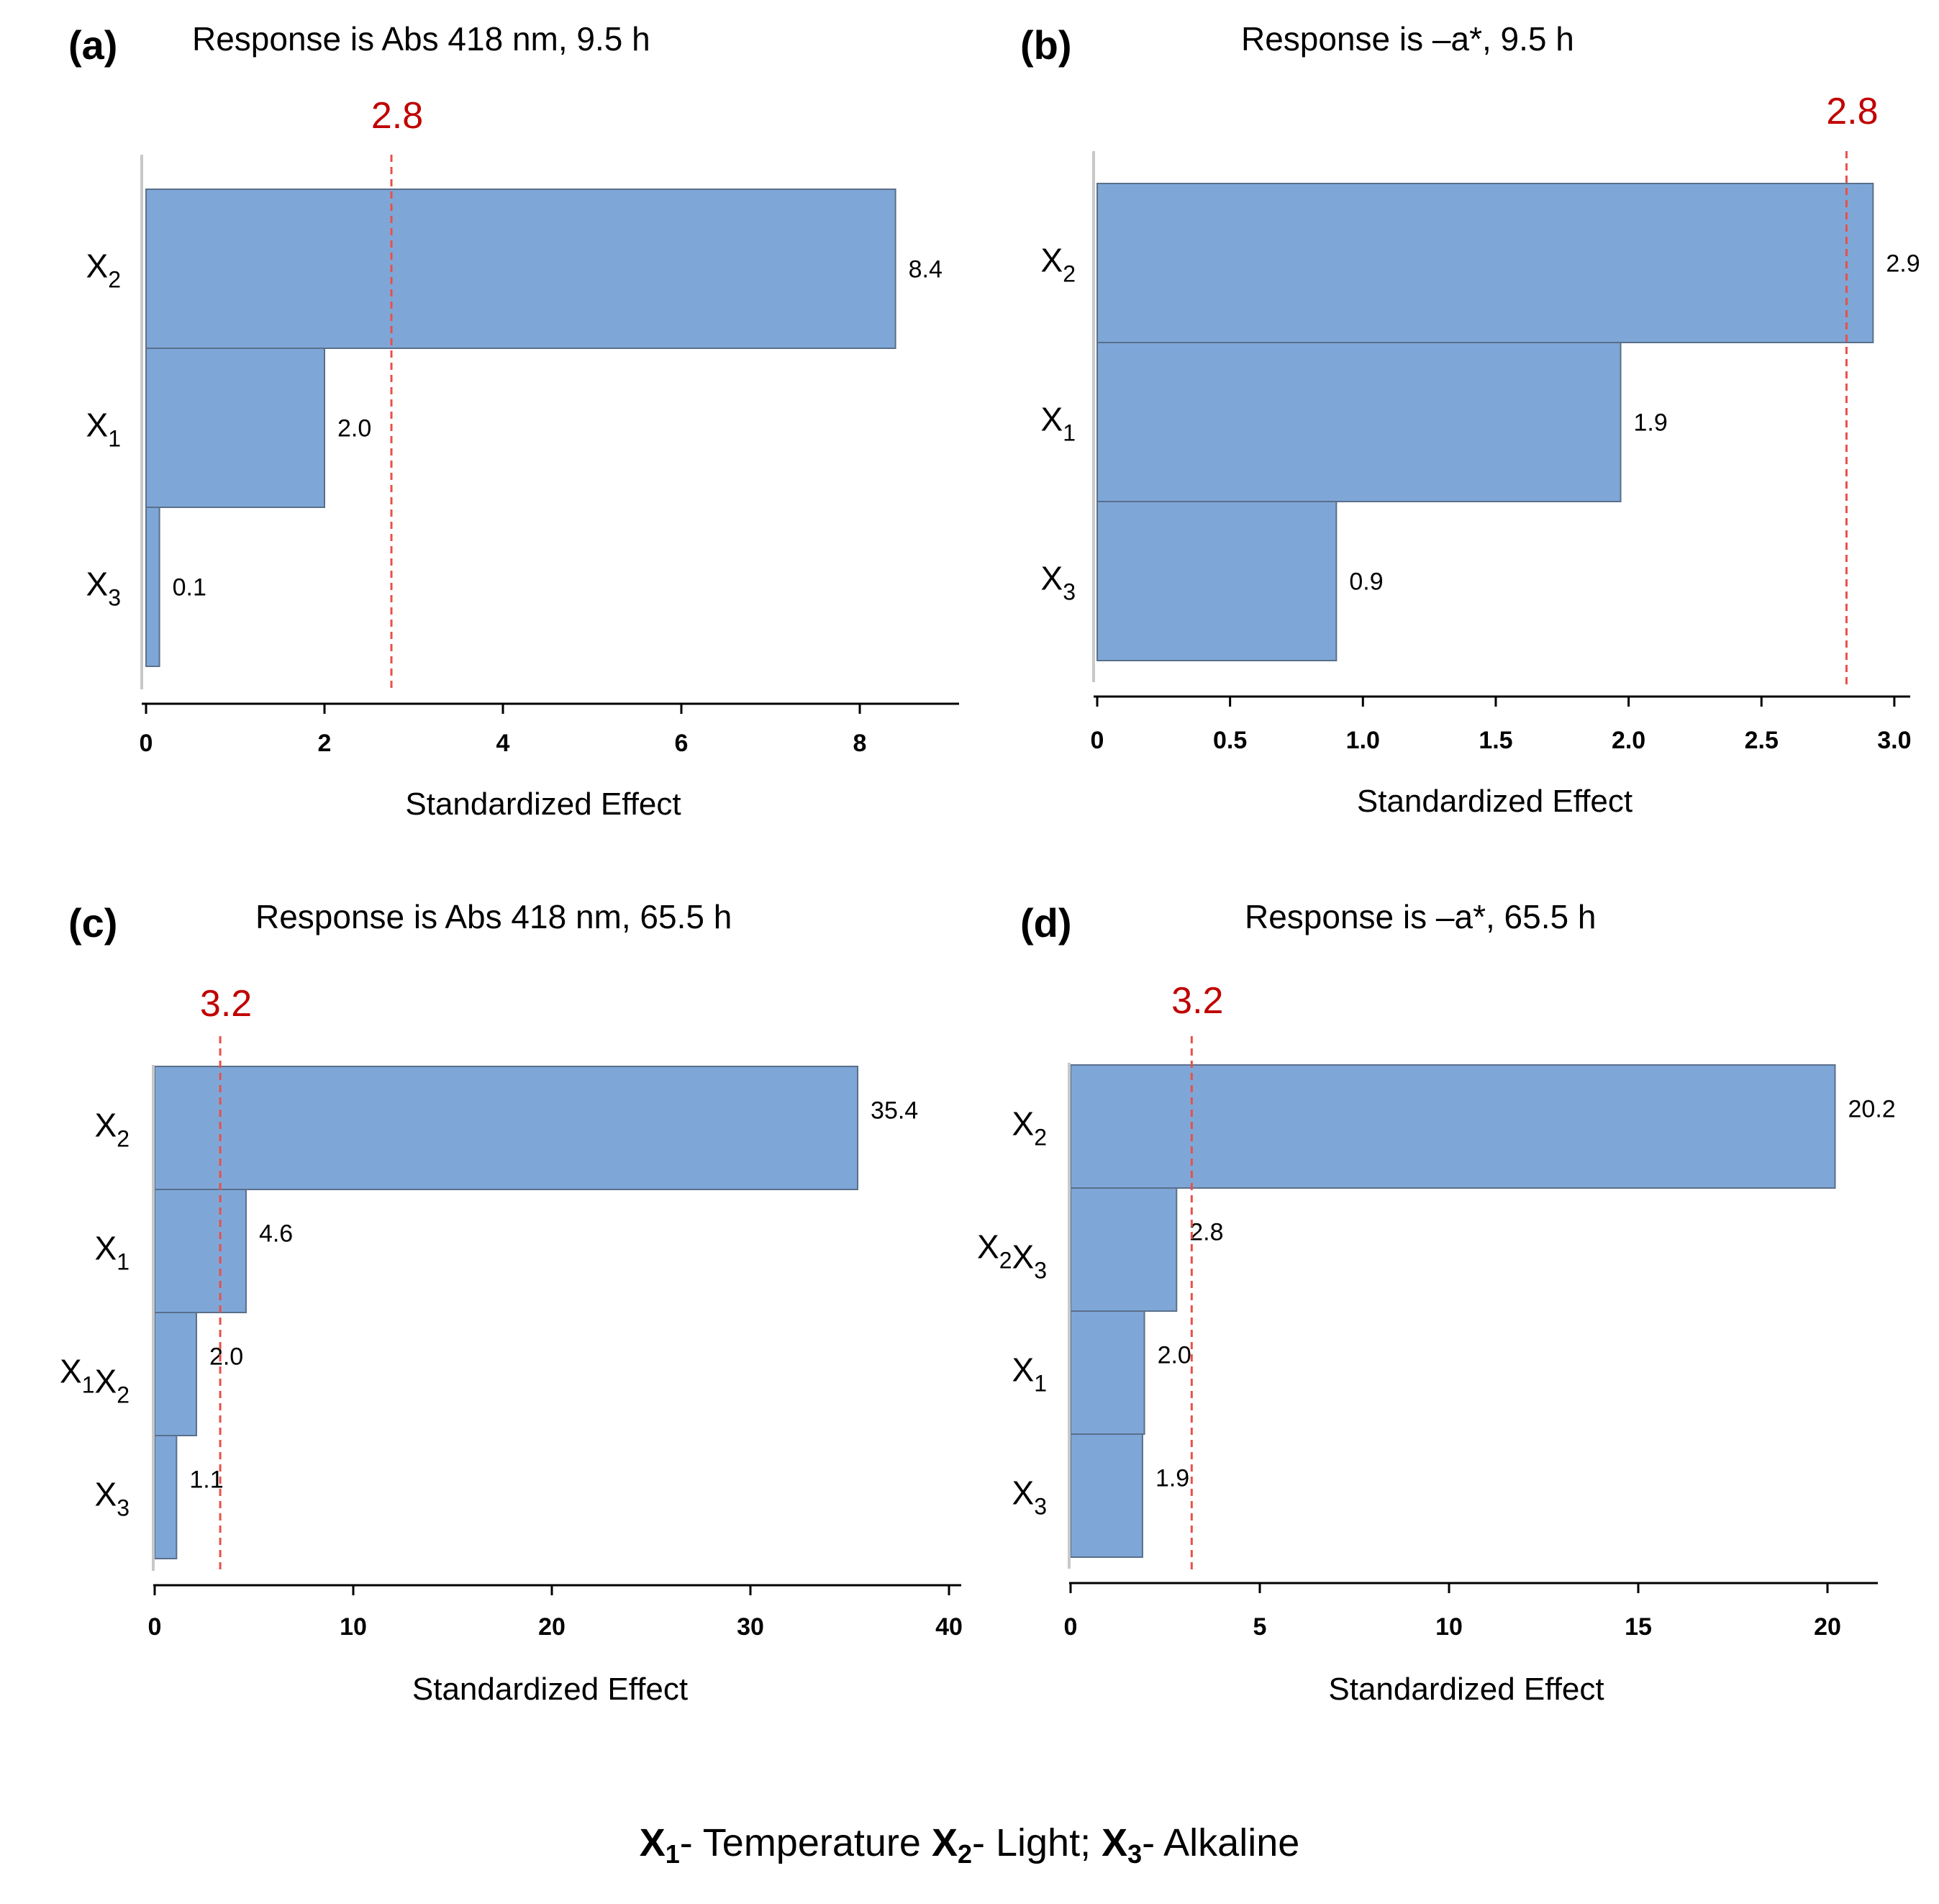 This screenshot has width=1939, height=1904. Describe the element at coordinates (949, 1627) in the screenshot. I see `x-tick-label: 40` at that location.